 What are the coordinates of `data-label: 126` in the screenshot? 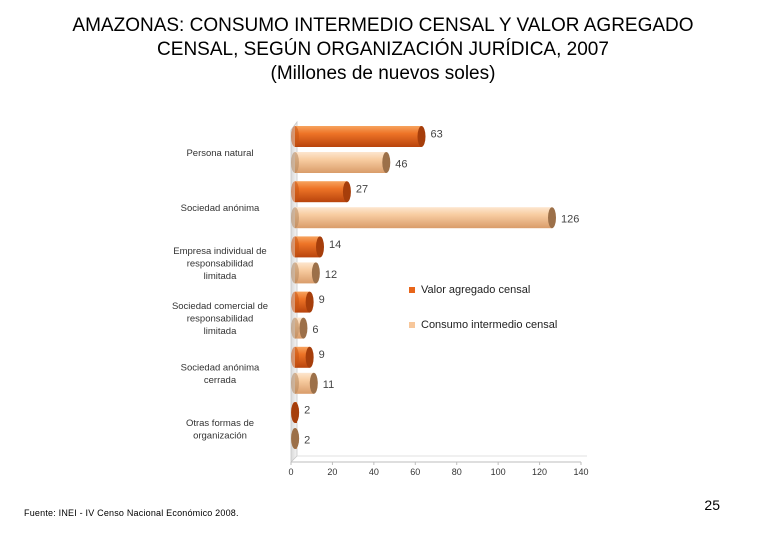 It's located at (570, 220).